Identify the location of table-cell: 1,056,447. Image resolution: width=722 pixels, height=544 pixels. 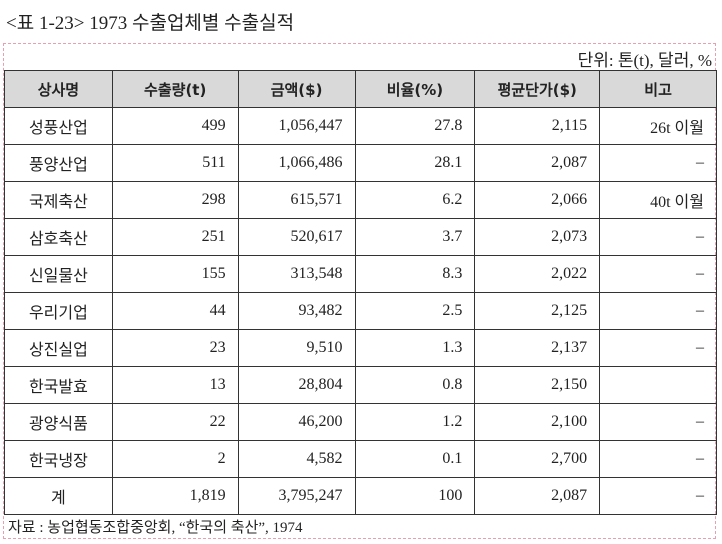
(296, 126).